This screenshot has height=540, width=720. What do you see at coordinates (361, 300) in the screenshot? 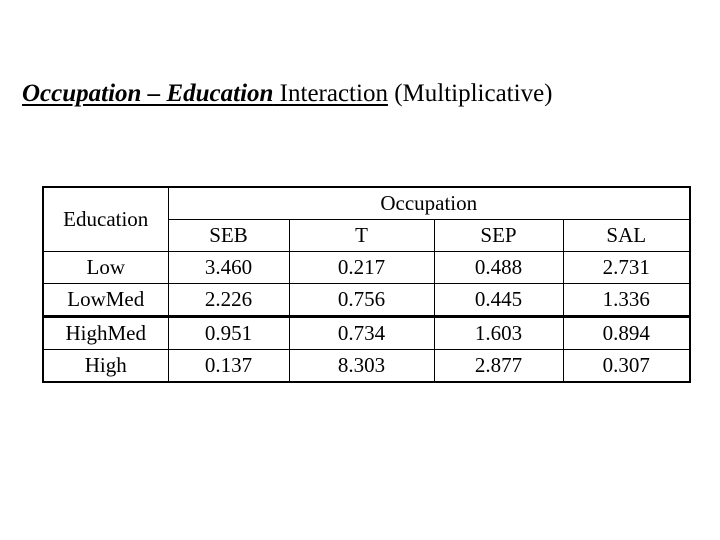
I see `cell-value: 0.756` at bounding box center [361, 300].